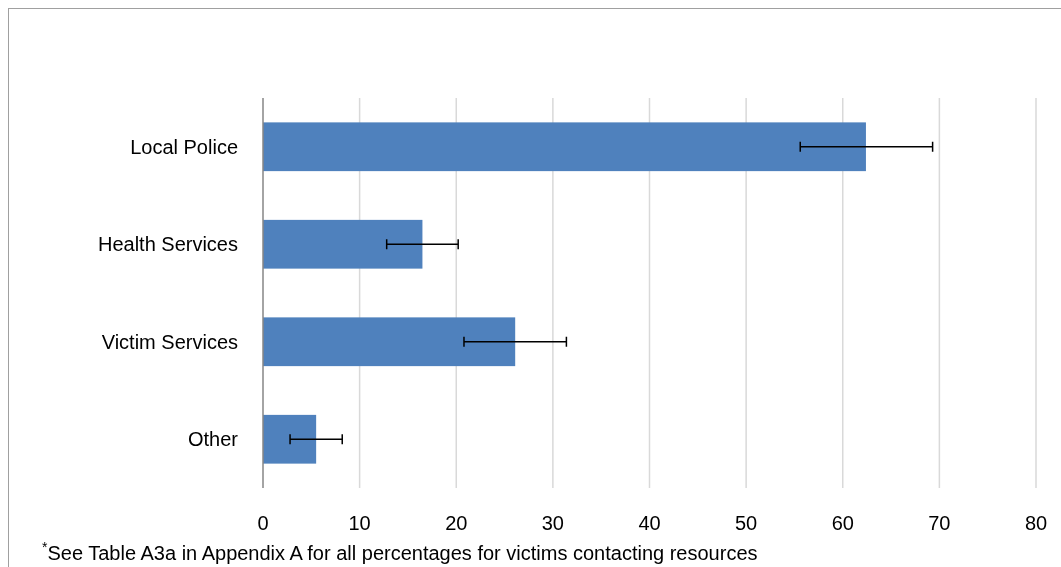  What do you see at coordinates (649, 523) in the screenshot?
I see `x-tick-label: 40` at bounding box center [649, 523].